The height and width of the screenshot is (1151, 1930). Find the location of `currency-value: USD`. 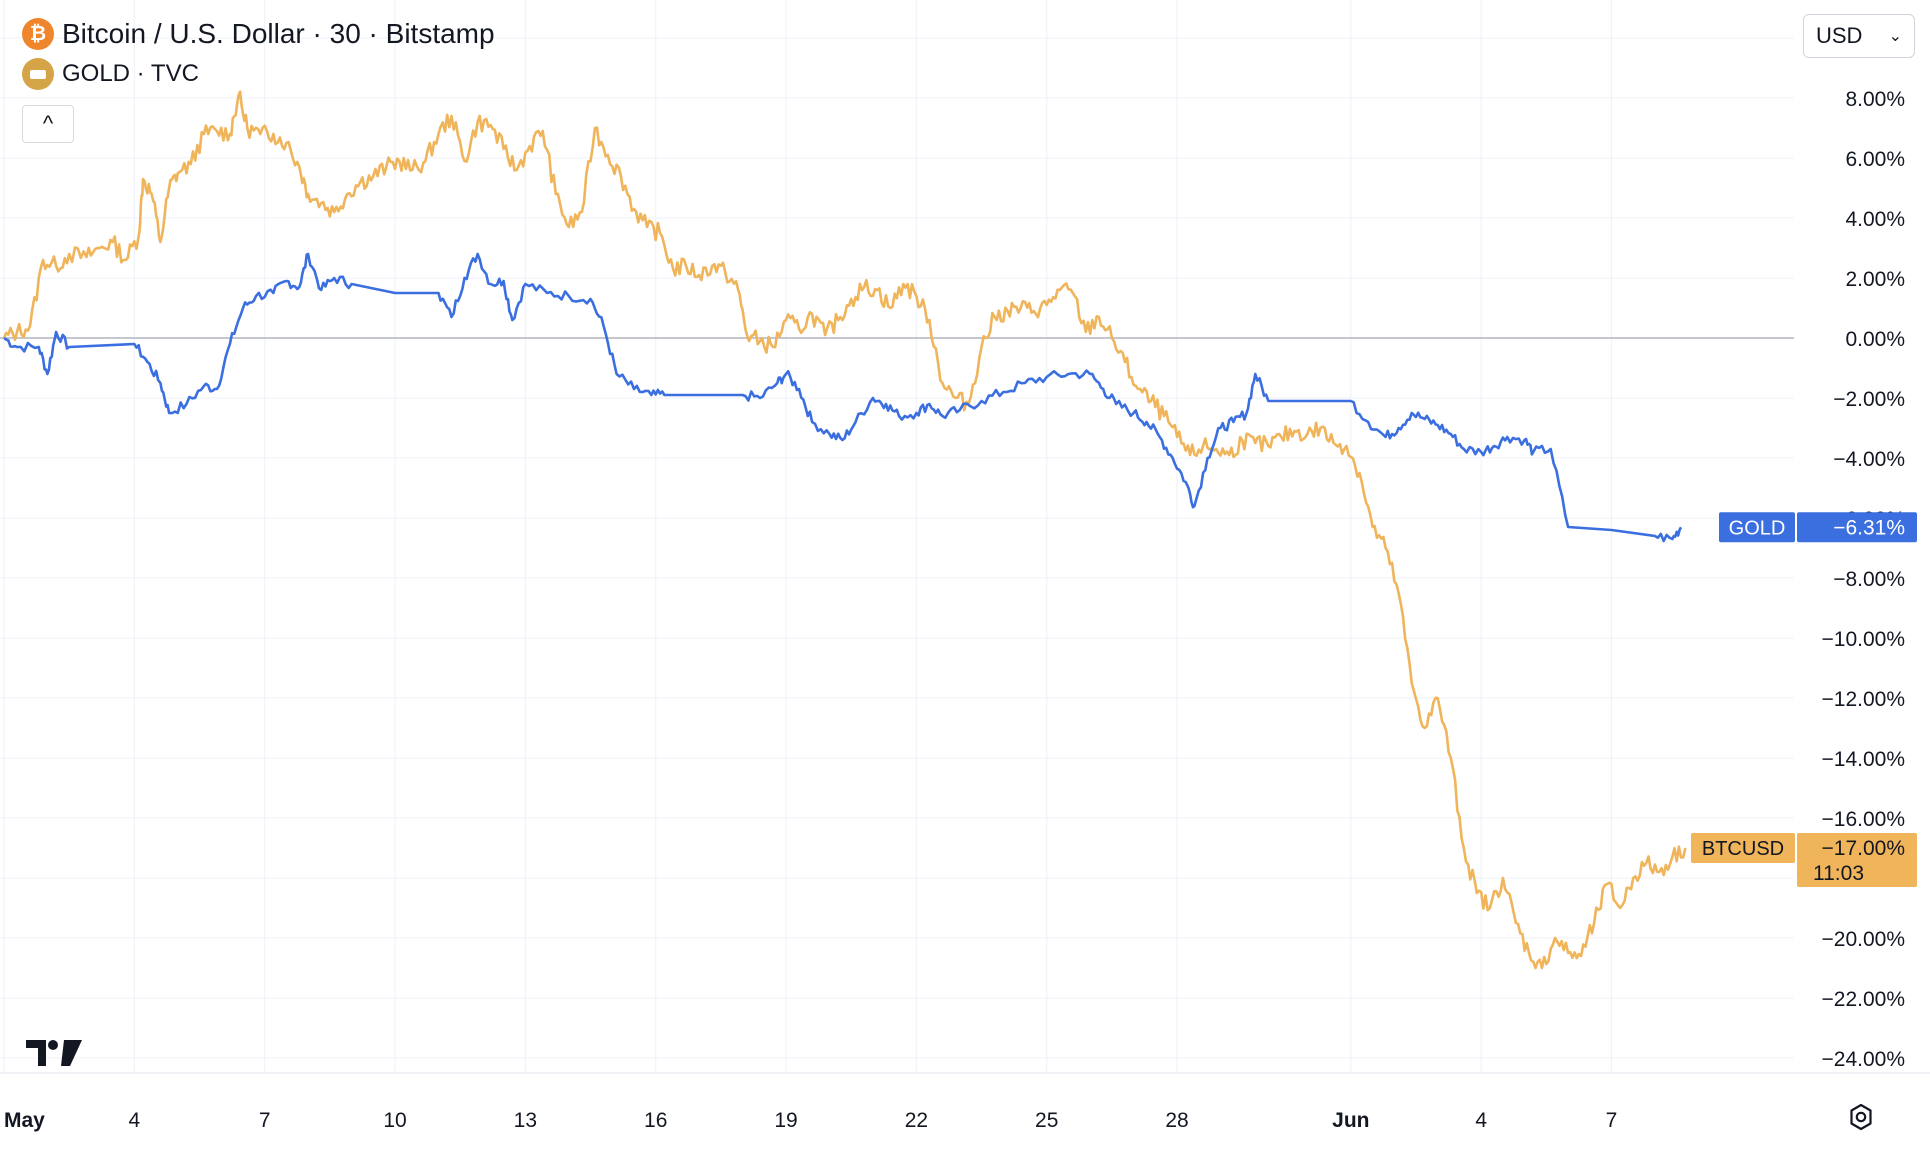

currency-value: USD is located at coordinates (1839, 35).